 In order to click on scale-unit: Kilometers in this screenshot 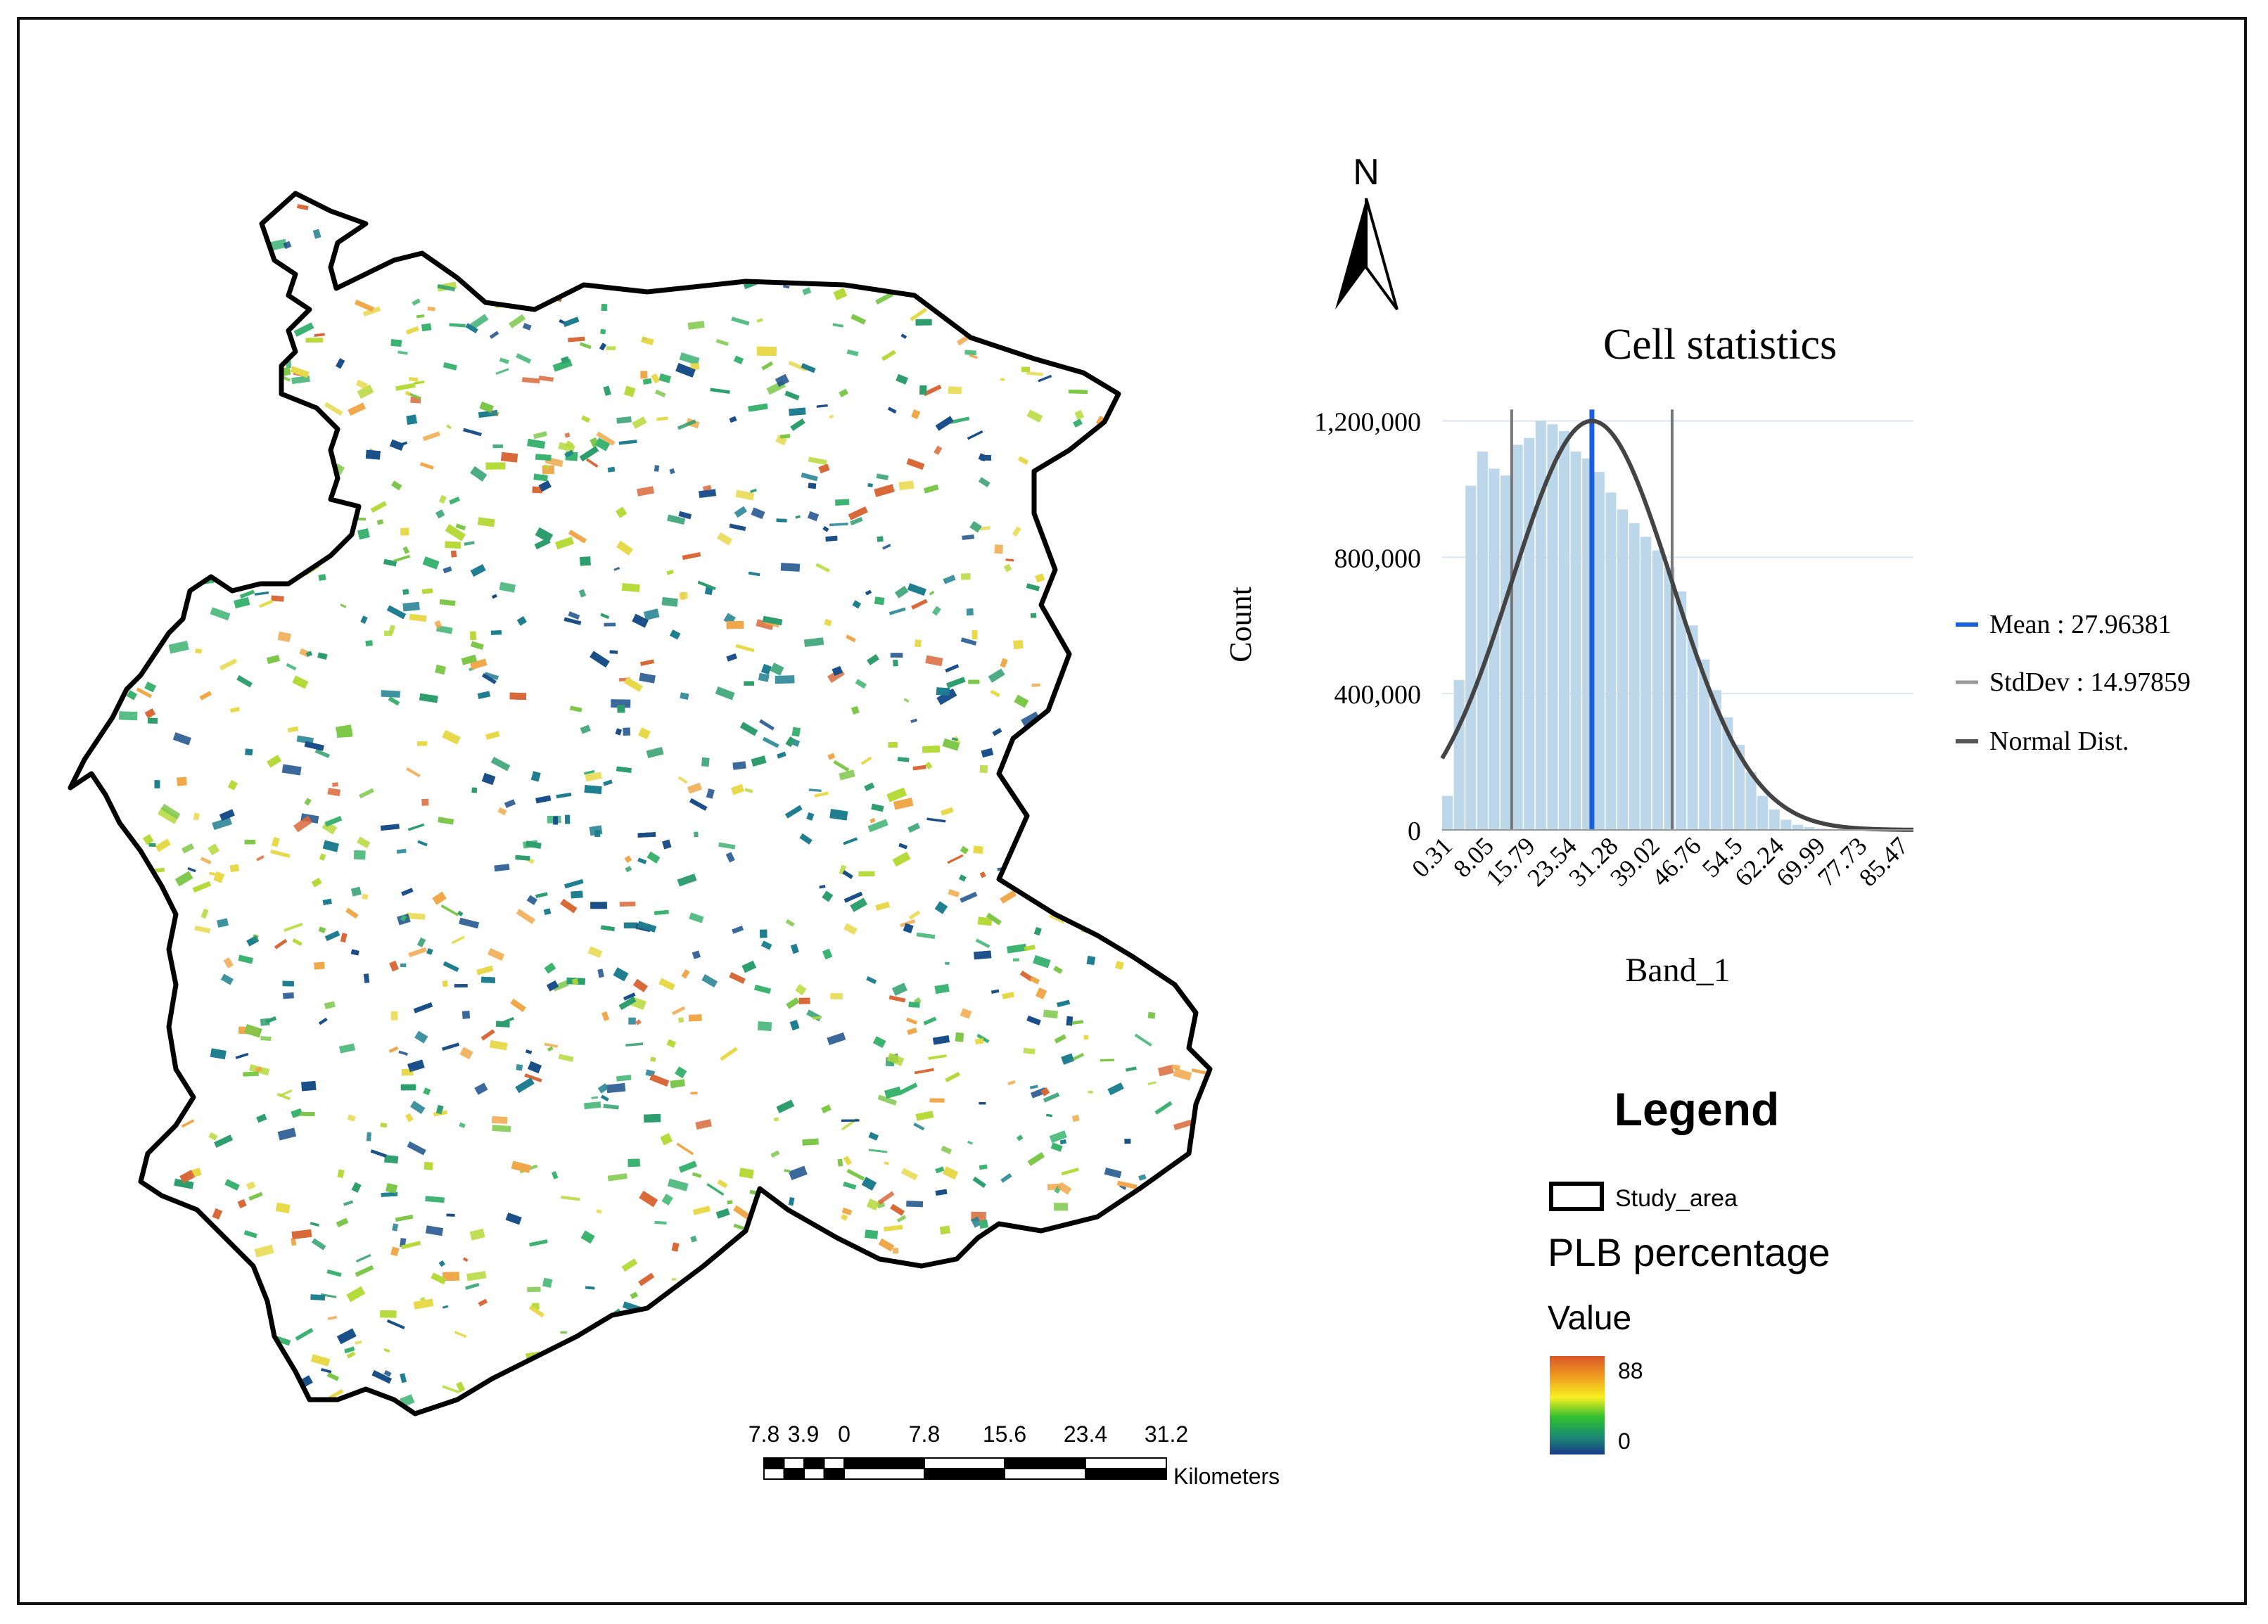, I will do `click(1226, 1477)`.